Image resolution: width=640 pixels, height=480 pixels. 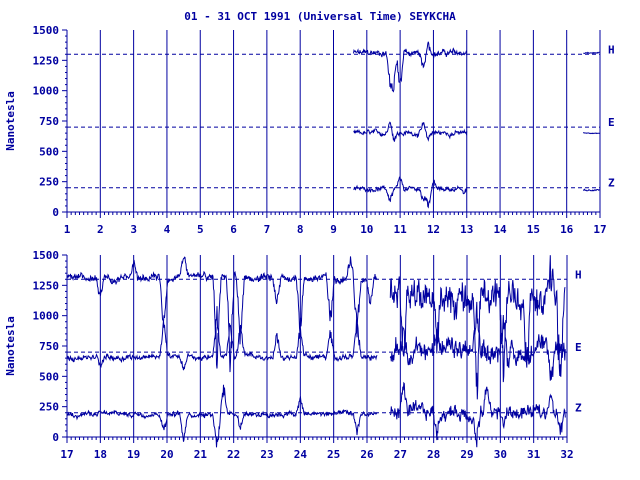 I want to click on x-tick-label: 18, so click(x=100, y=454).